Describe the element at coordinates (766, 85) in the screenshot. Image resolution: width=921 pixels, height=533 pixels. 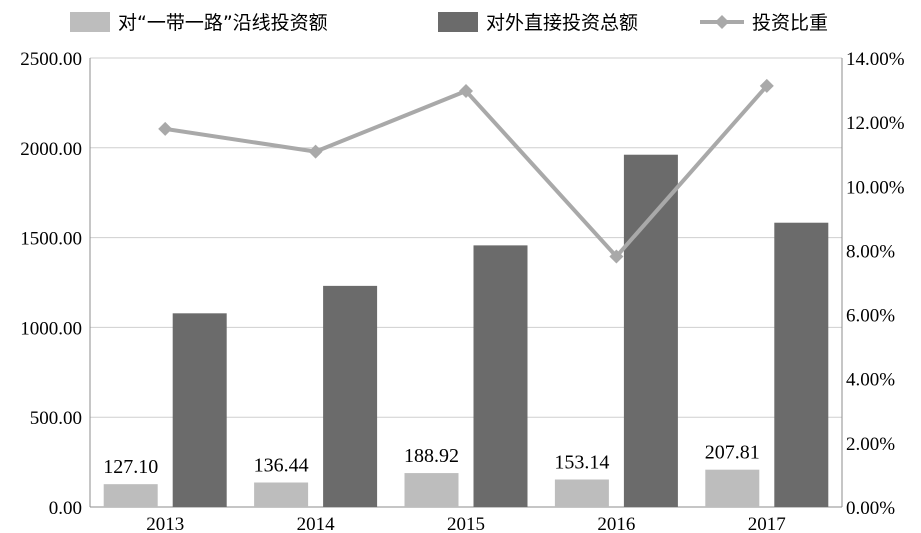
I see `ratio-marker-2017` at that location.